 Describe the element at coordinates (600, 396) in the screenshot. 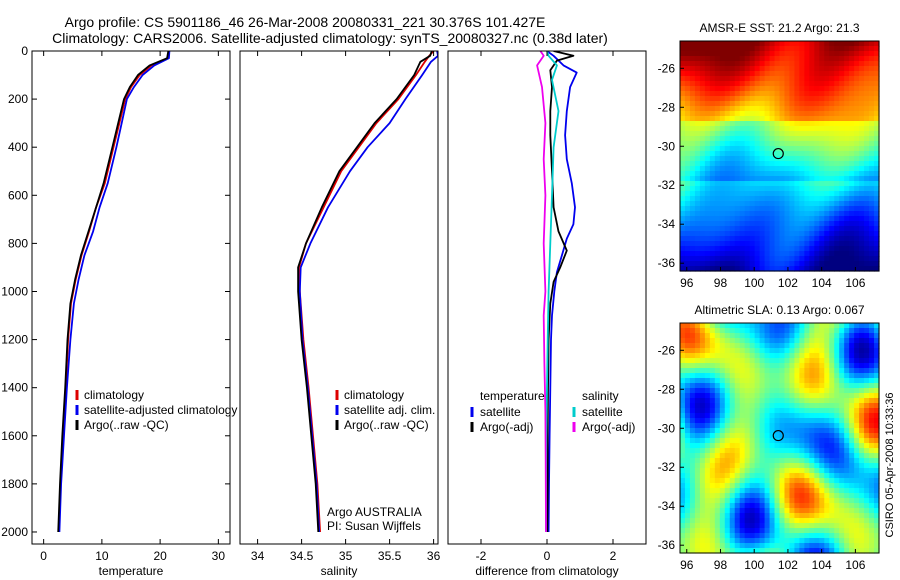

I see `difference-legend-title-1: salinity` at that location.